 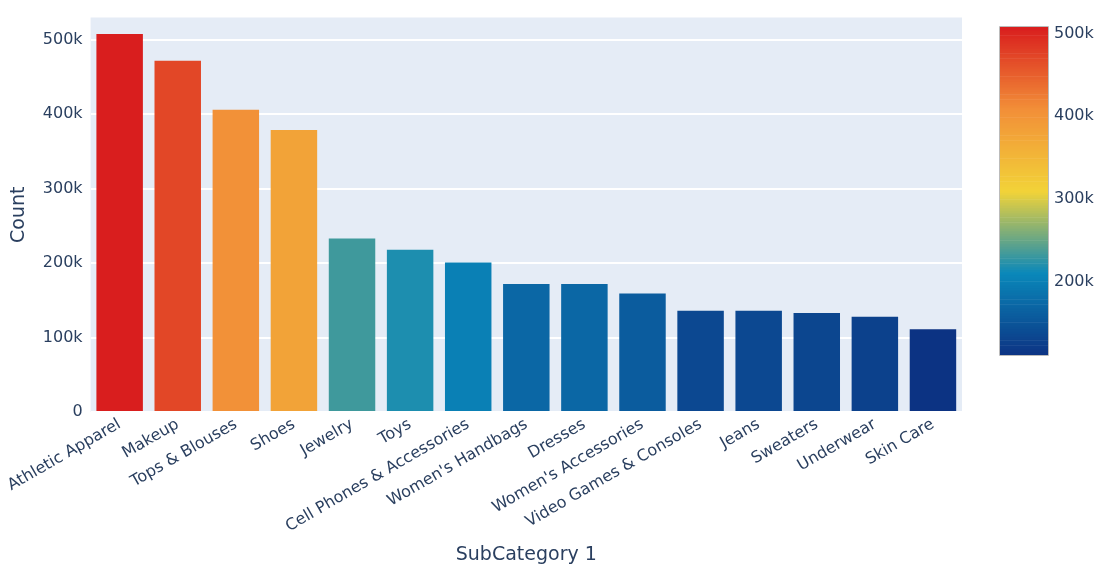 What do you see at coordinates (63, 336) in the screenshot?
I see `y-tick-label: 100k` at bounding box center [63, 336].